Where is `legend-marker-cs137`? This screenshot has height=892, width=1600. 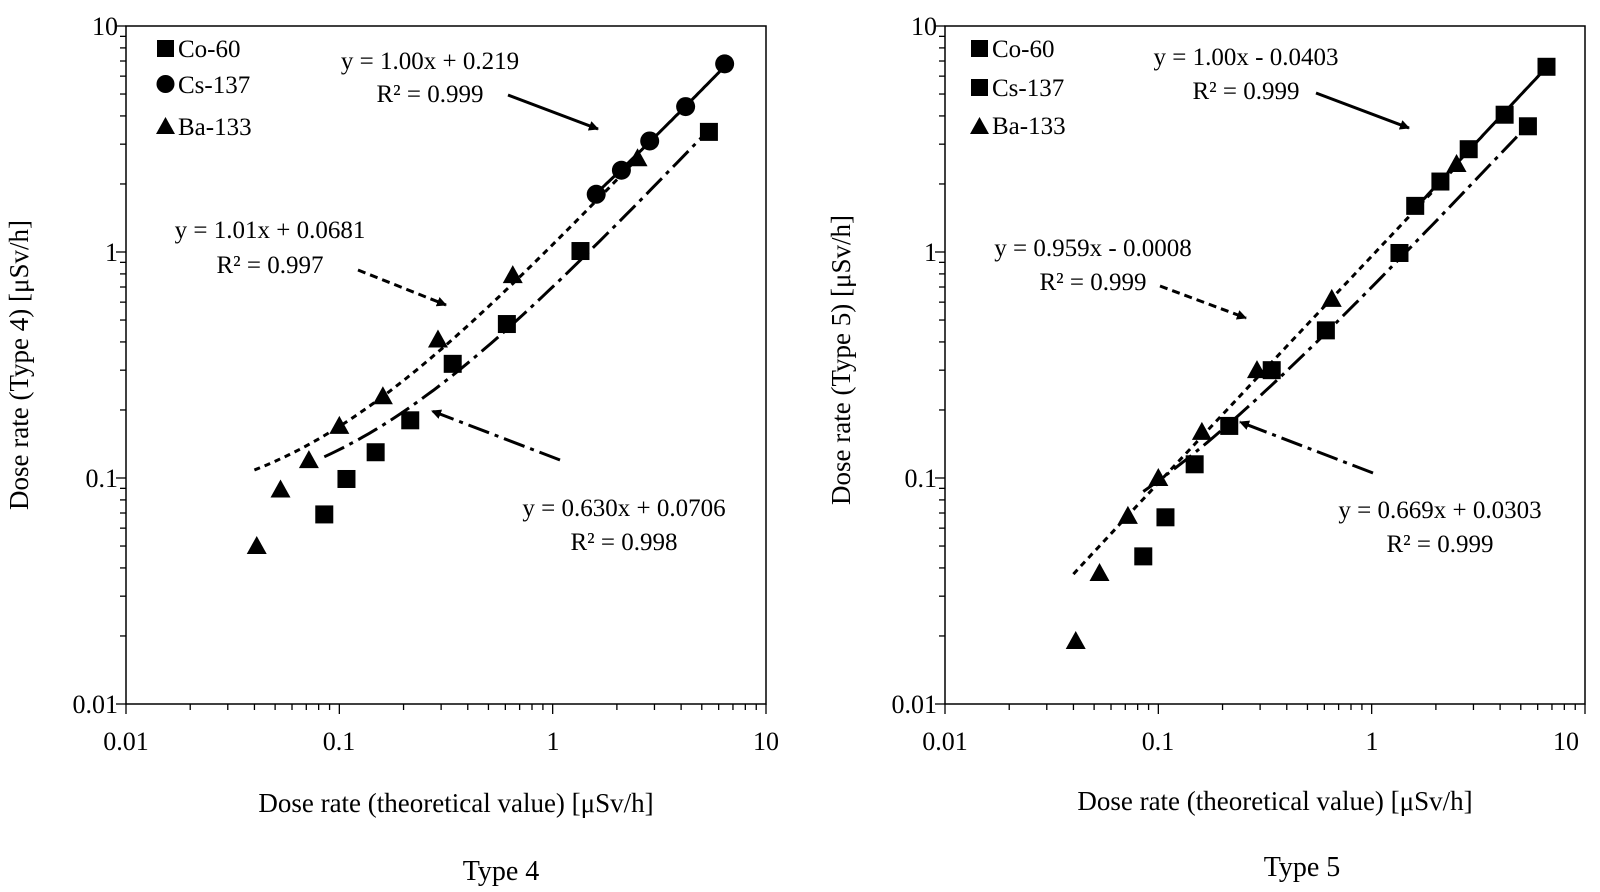 legend-marker-cs137 is located at coordinates (165, 84).